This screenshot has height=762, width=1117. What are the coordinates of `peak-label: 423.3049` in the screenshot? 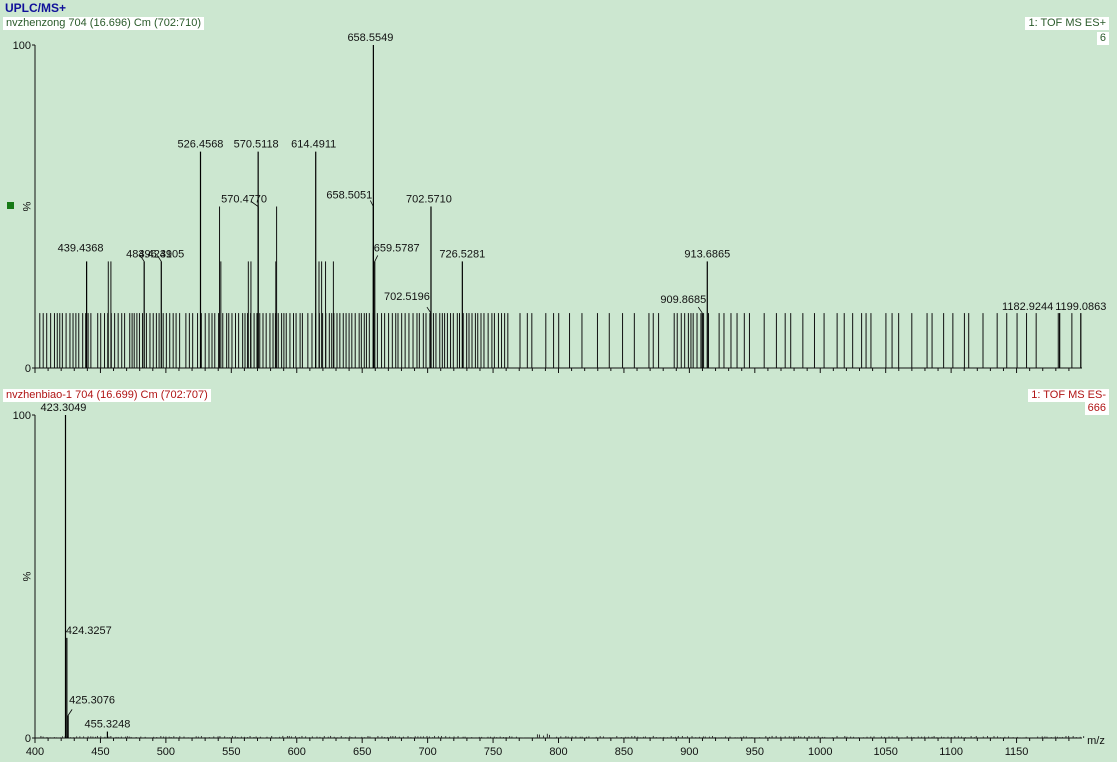 It's located at (64, 408).